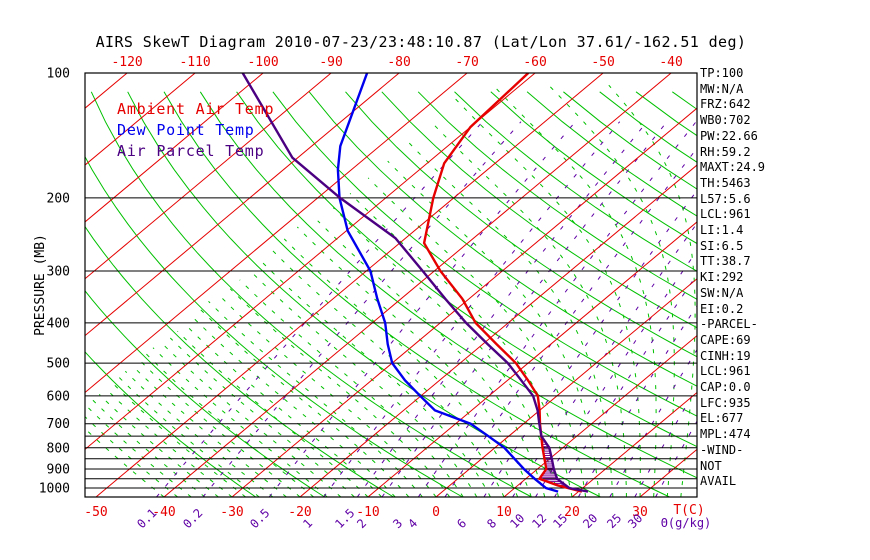 The image size is (870, 560). I want to click on top-temp-label: -110, so click(194, 62).